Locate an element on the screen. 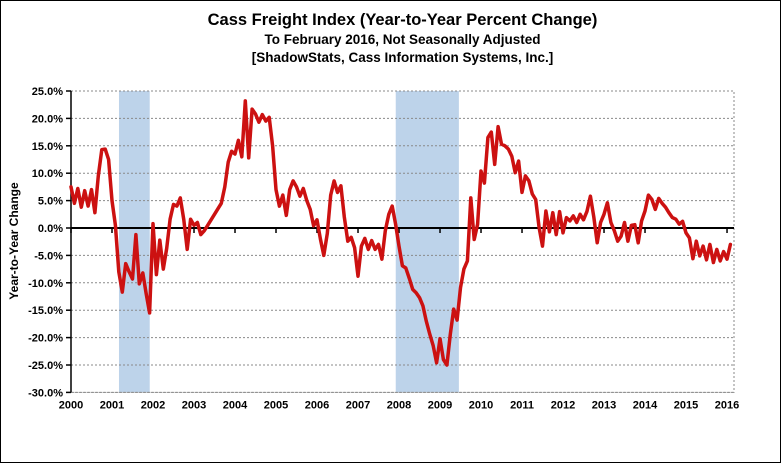 The image size is (781, 463). x-tick-label: 2004 is located at coordinates (235, 405).